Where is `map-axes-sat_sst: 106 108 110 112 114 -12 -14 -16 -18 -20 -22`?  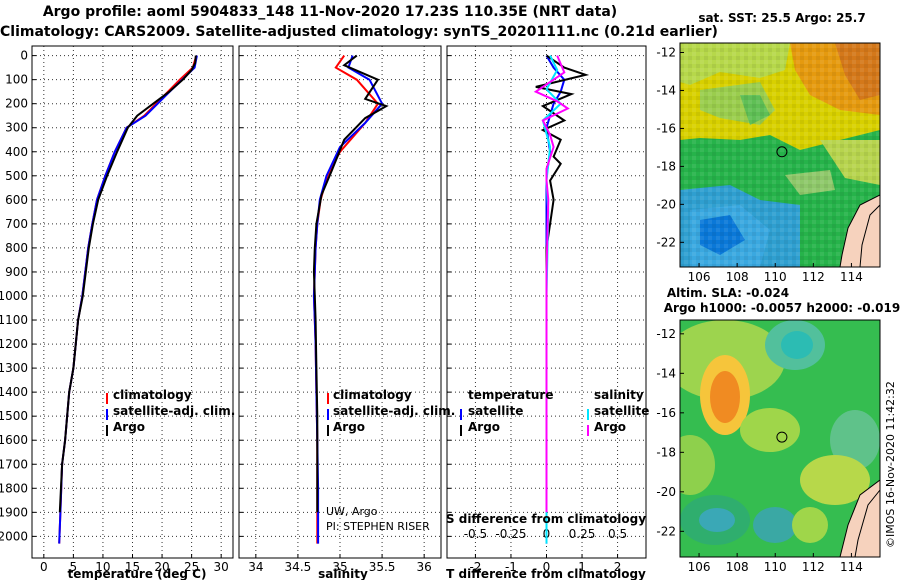 map-axes-sat_sst: 106 108 110 112 114 -12 -14 -16 -18 -20 -22 is located at coordinates (759, 164).